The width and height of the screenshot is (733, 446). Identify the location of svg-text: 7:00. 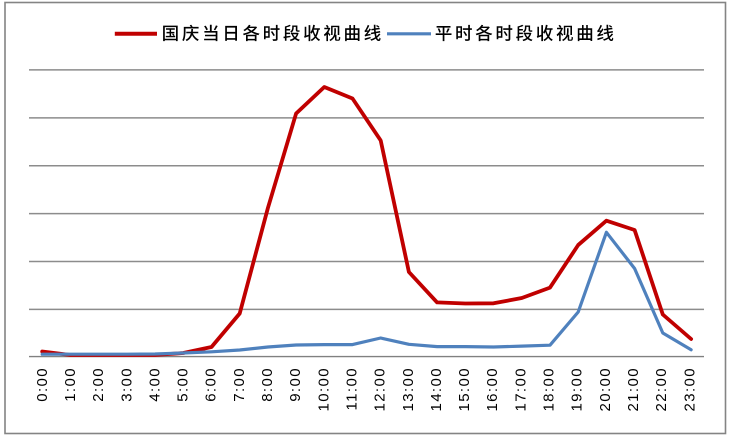
(239, 384).